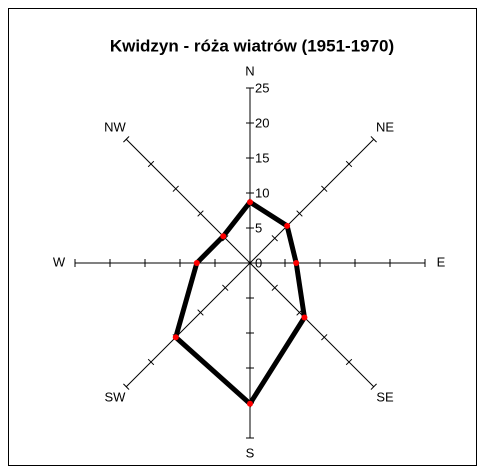  Describe the element at coordinates (258, 262) in the screenshot. I see `tick-label: 0` at that location.